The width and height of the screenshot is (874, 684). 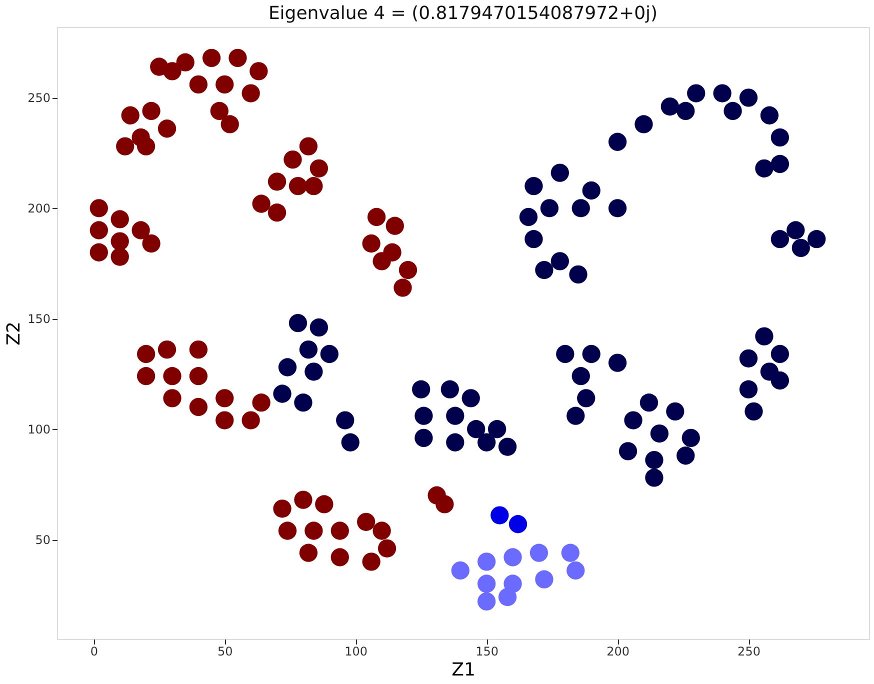 I want to click on y-tick-label: 100, so click(x=39, y=429).